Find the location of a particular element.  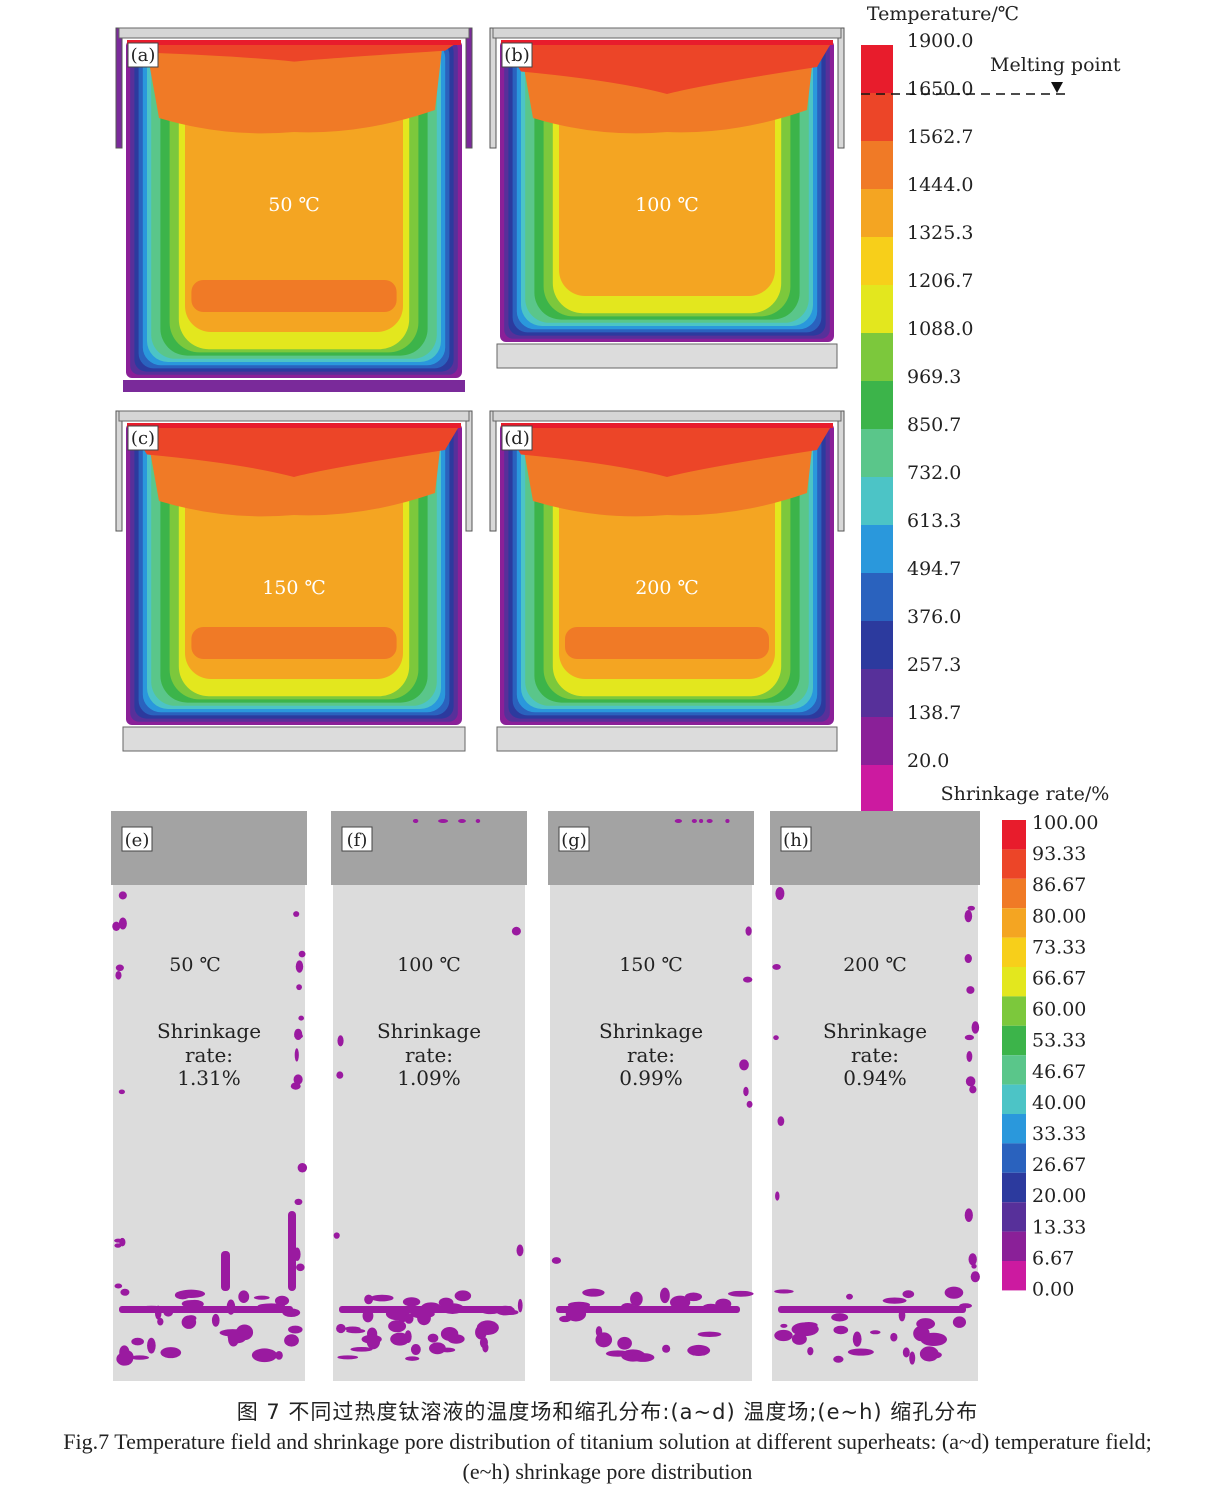

temperature-legend-tick: 1088.0 is located at coordinates (940, 329).